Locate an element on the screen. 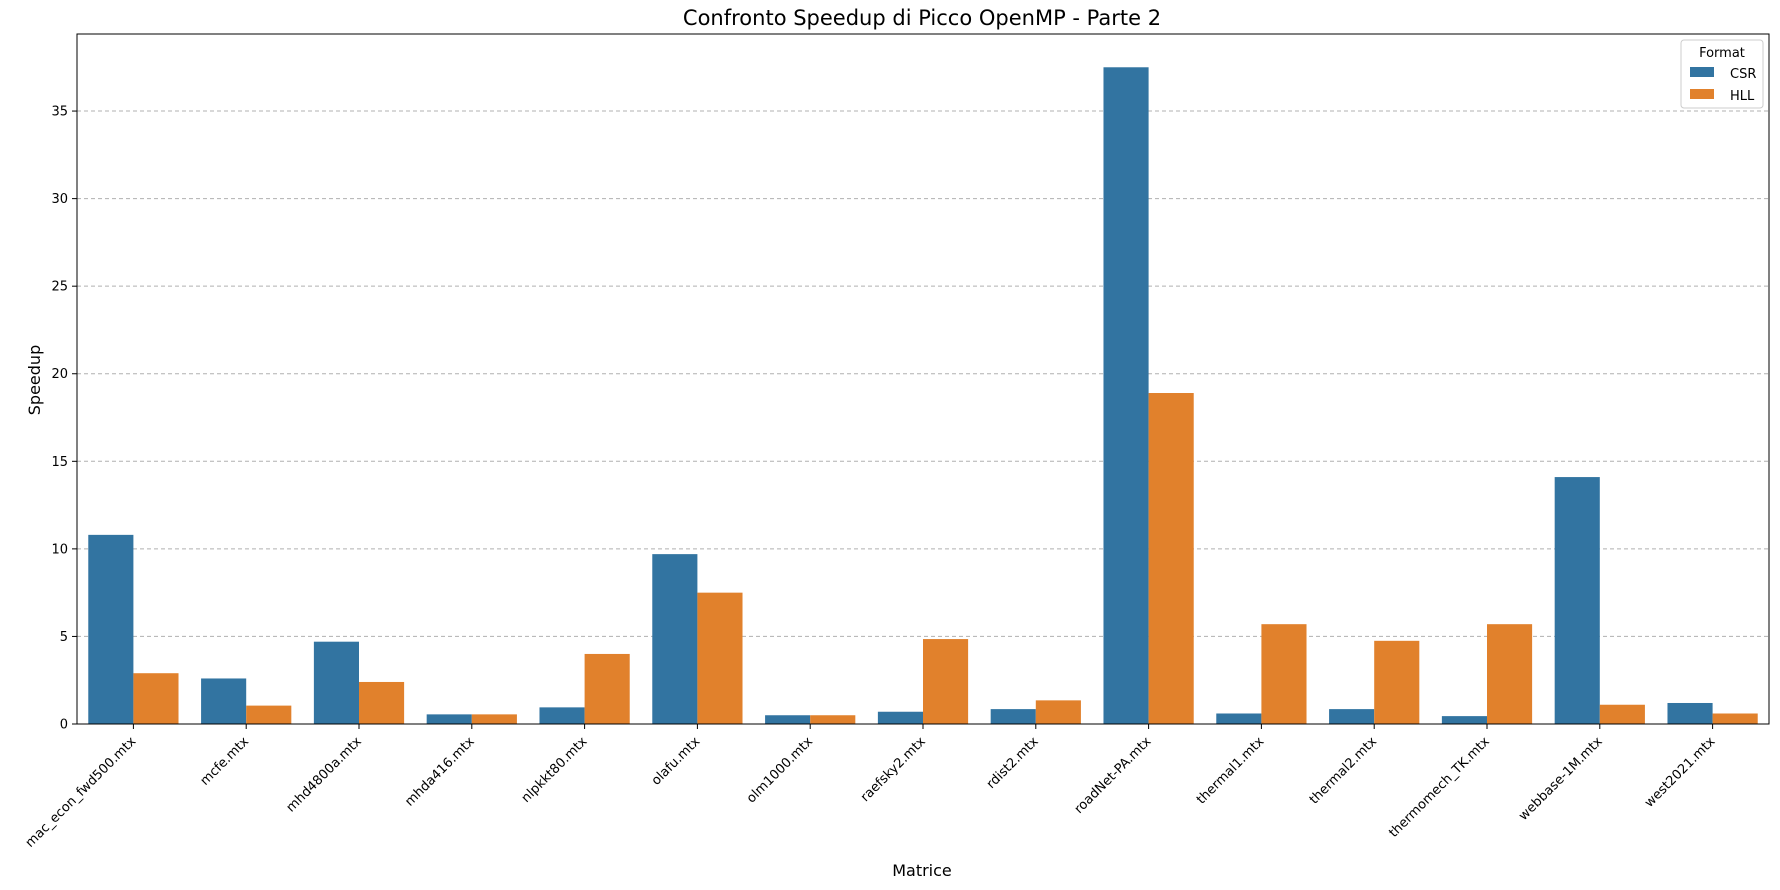 The height and width of the screenshot is (890, 1780). x-tick-label: webbase-1M.mtx is located at coordinates (1561, 779).